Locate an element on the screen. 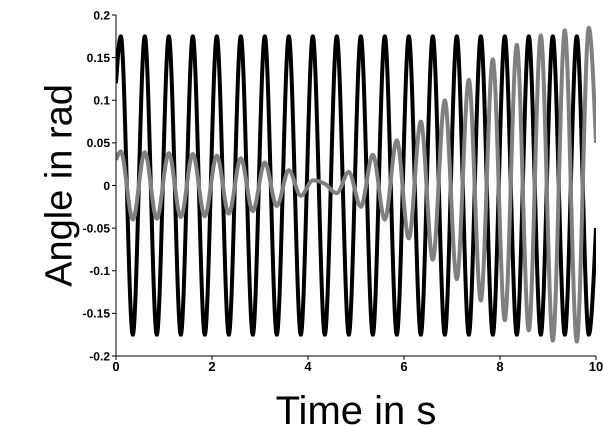 This screenshot has height=426, width=604. x-tick-label: 4 is located at coordinates (308, 366).